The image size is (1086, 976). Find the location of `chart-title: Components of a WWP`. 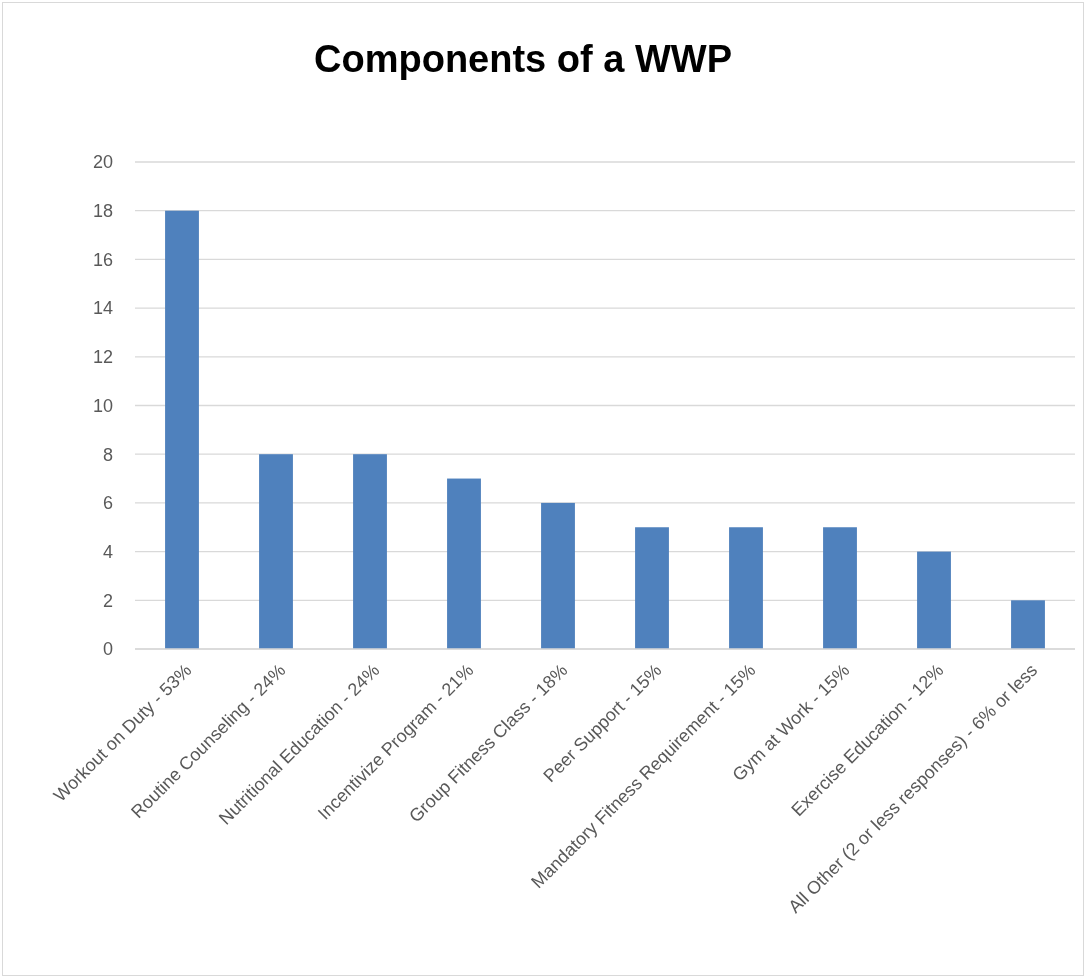

chart-title: Components of a WWP is located at coordinates (523, 59).